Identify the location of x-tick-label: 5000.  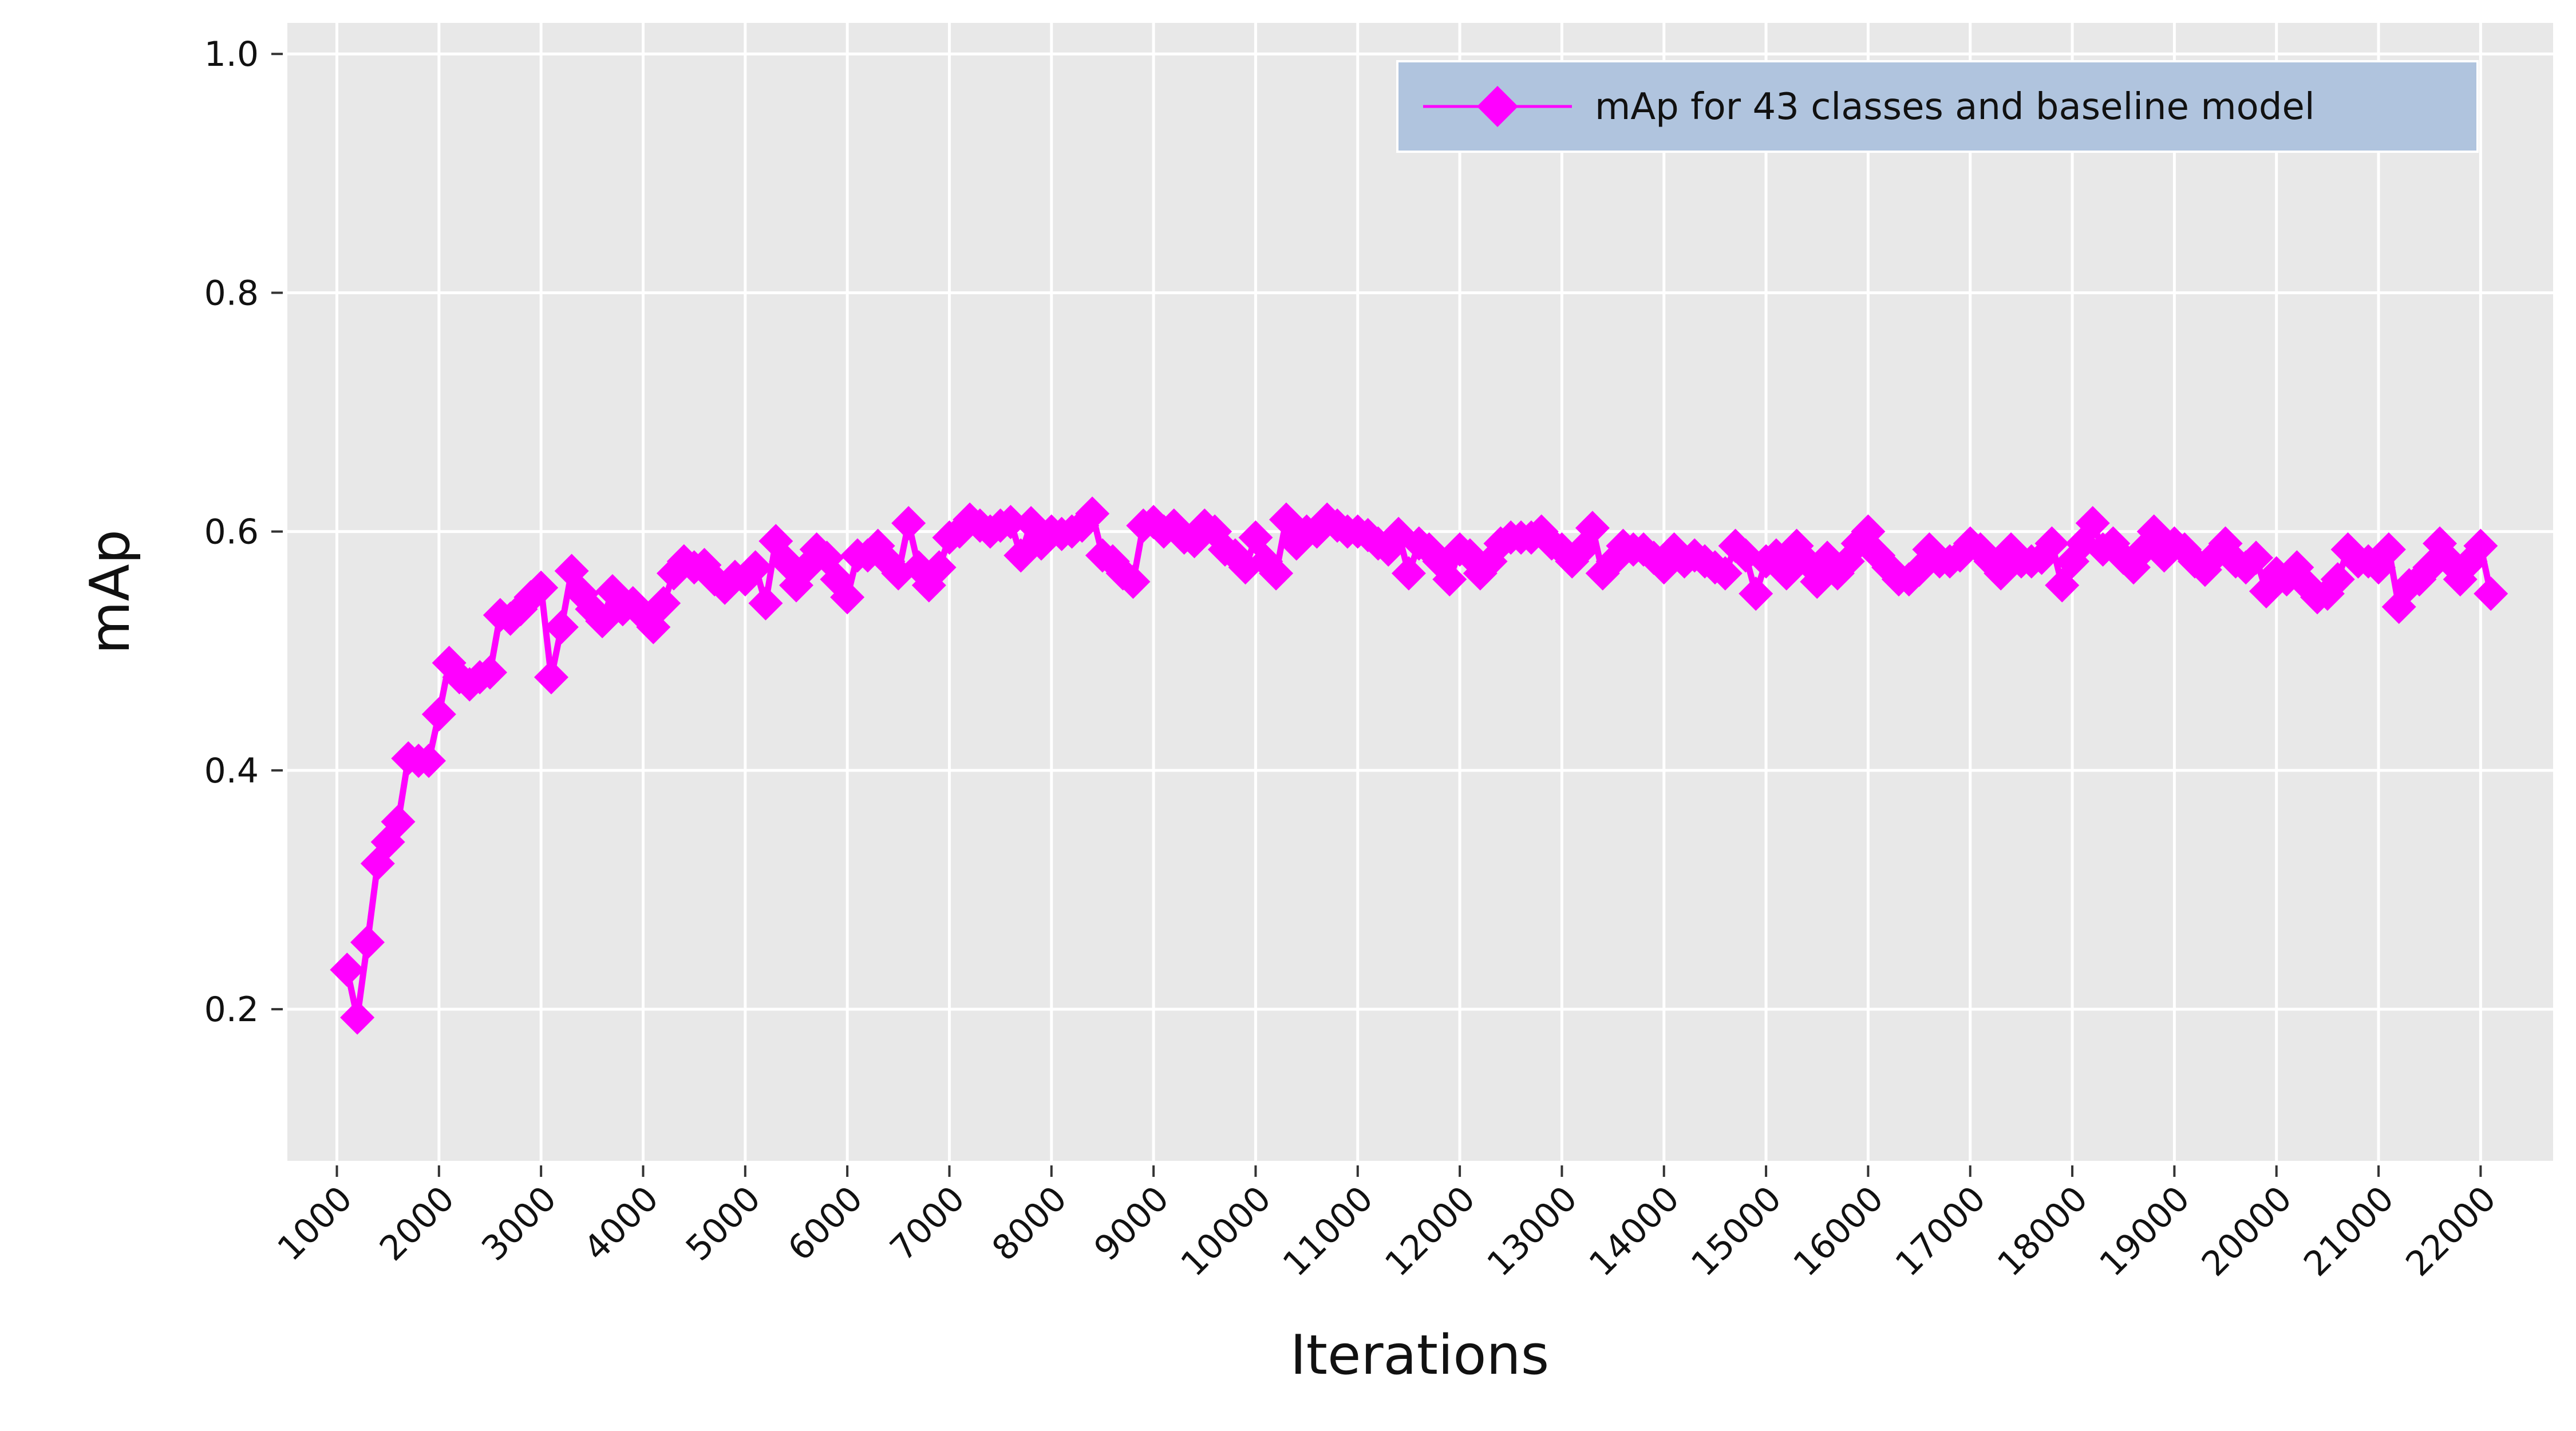
(723, 1223).